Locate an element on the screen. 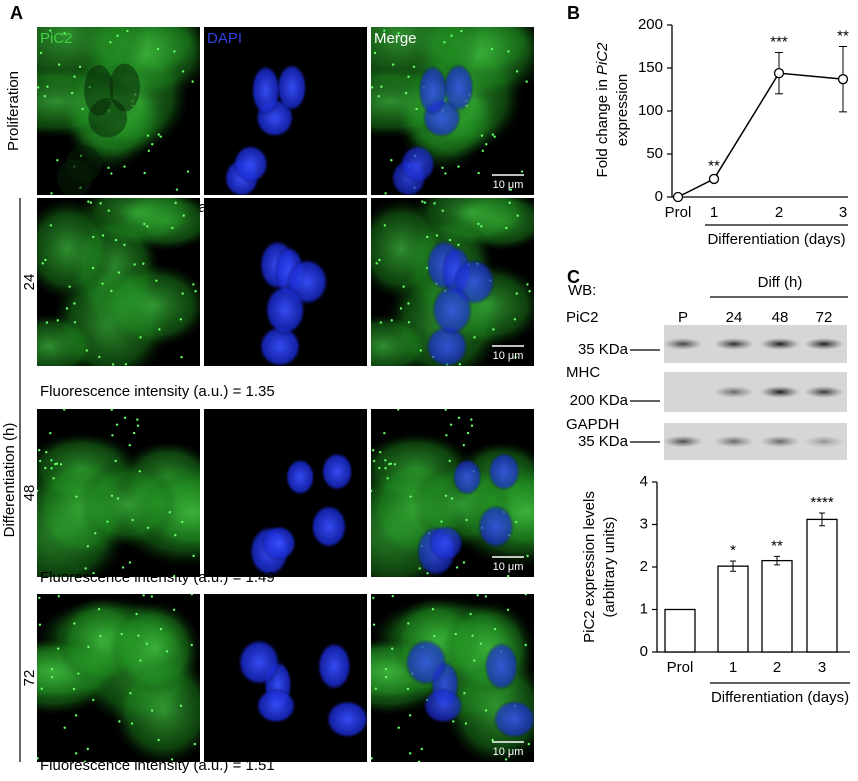  lane-label: 72 is located at coordinates (824, 317).